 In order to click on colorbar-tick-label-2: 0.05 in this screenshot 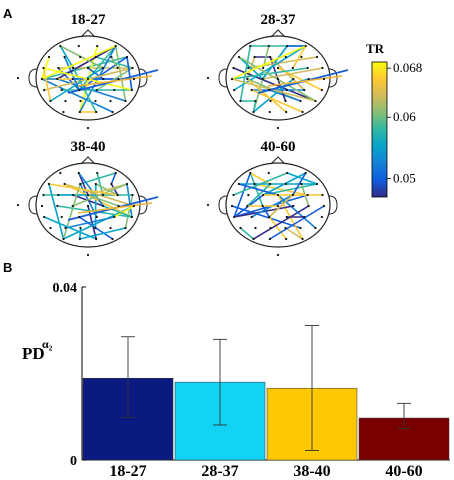, I will do `click(404, 178)`.